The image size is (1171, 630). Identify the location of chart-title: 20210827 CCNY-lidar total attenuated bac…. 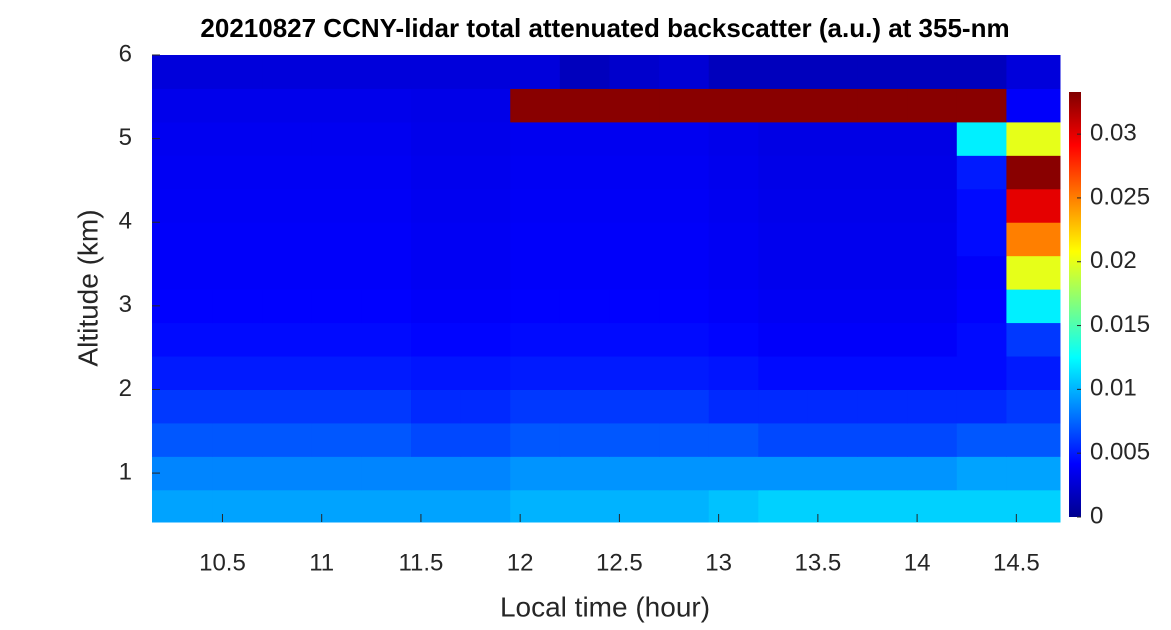
(604, 28).